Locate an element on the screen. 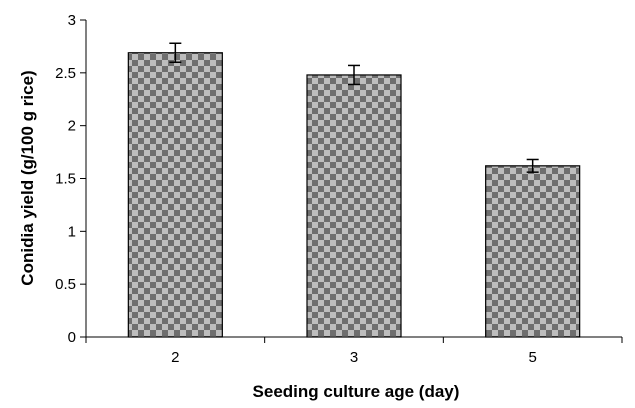  x-ticks: 2 3 5 is located at coordinates (354, 351).